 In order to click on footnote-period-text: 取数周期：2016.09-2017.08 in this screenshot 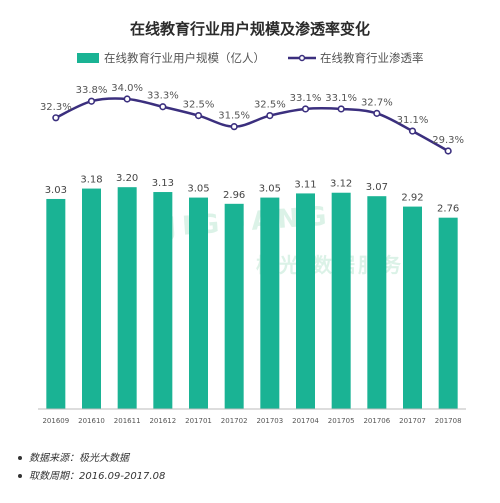, I will do `click(97, 476)`.